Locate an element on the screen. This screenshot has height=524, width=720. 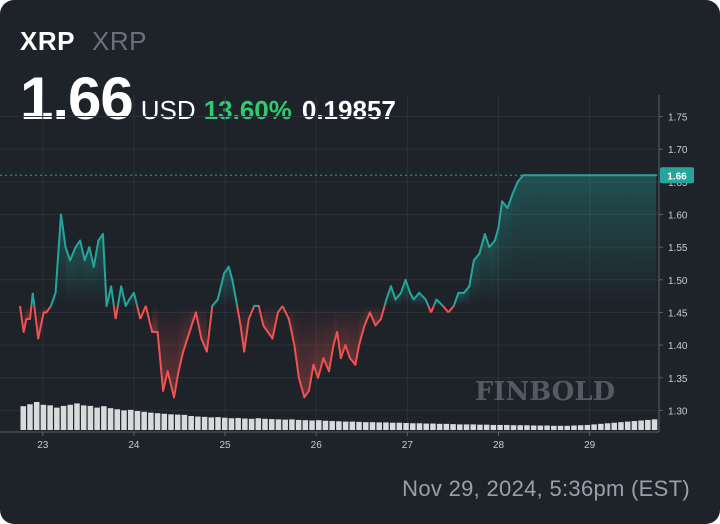
change-value: 0.19857 is located at coordinates (348, 110).